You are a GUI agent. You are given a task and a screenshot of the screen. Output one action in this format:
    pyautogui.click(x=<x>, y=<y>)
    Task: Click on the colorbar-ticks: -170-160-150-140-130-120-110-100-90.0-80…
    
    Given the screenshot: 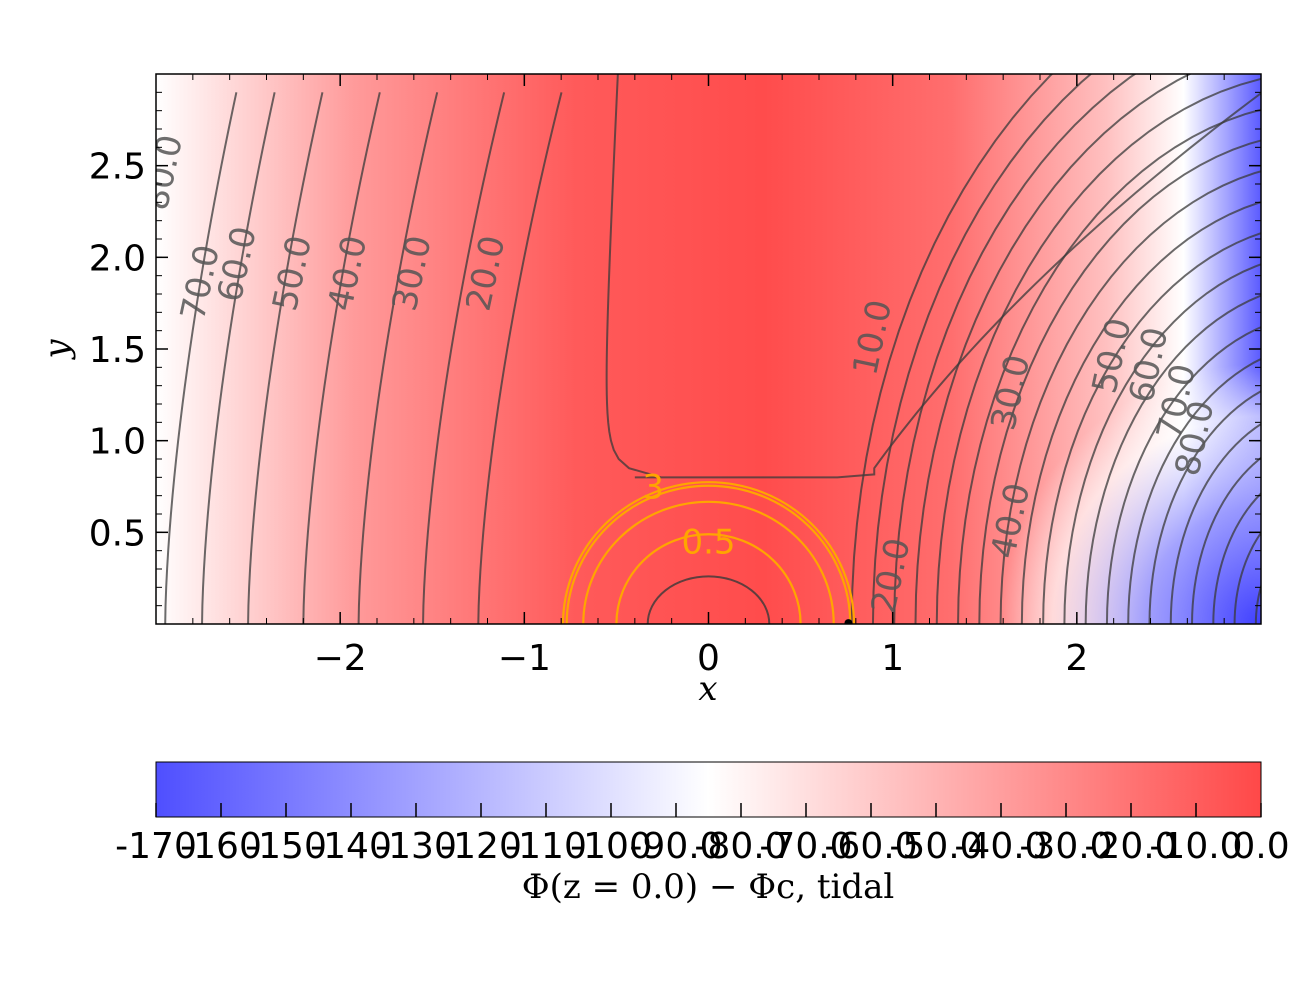 What is the action you would take?
    pyautogui.click(x=702, y=835)
    